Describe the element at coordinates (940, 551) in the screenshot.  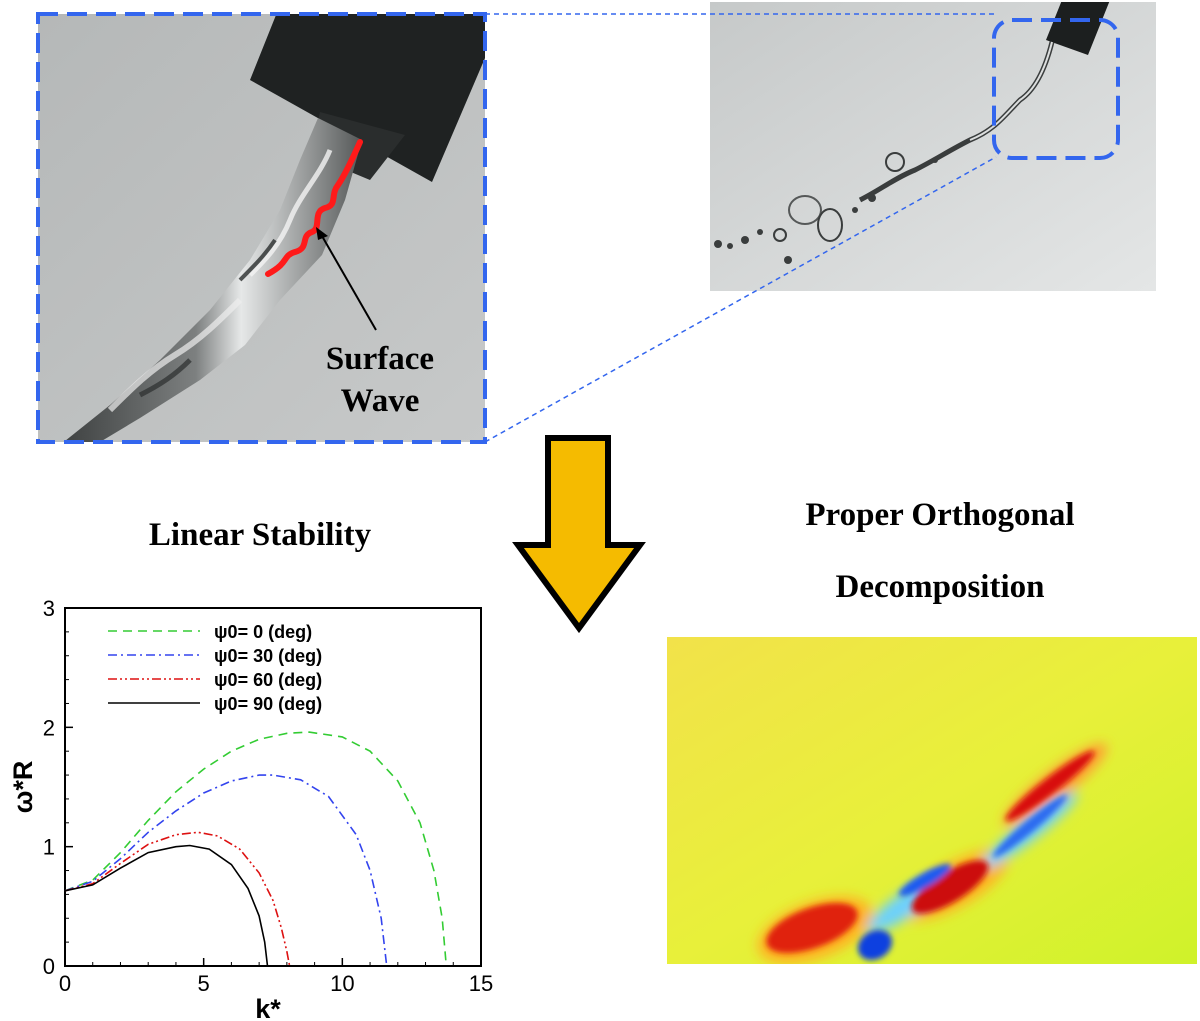
I see `pod-title: Proper Orthogonal Decomposition` at that location.